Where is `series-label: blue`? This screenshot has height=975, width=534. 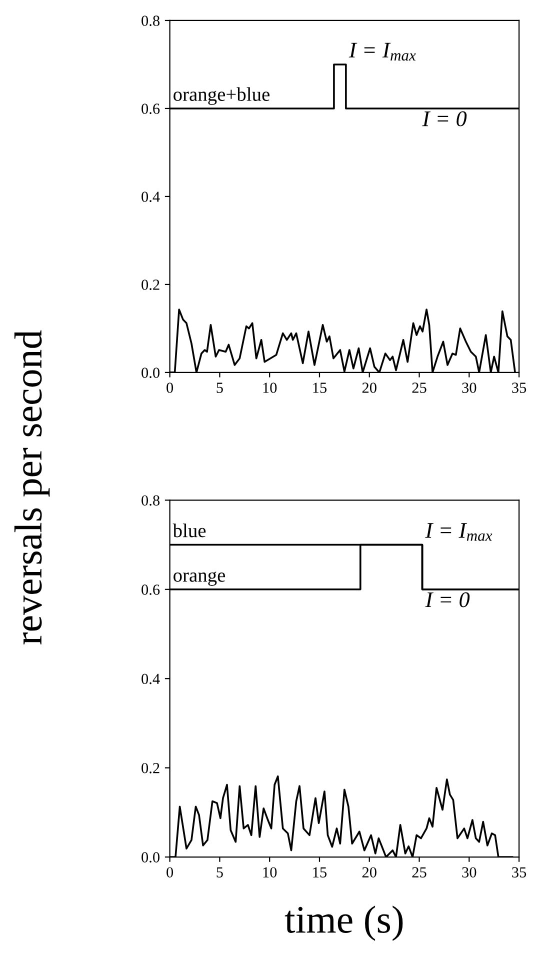 series-label: blue is located at coordinates (189, 531).